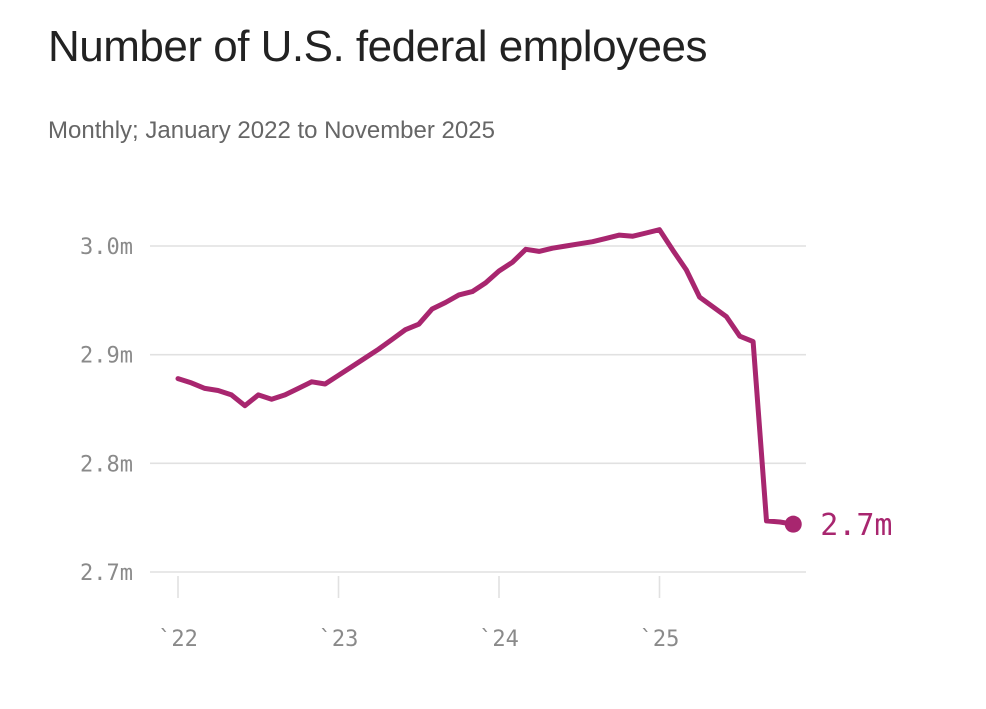 This screenshot has width=986, height=709. What do you see at coordinates (377, 46) in the screenshot?
I see `chart-title: Number of U.S. federal employees` at bounding box center [377, 46].